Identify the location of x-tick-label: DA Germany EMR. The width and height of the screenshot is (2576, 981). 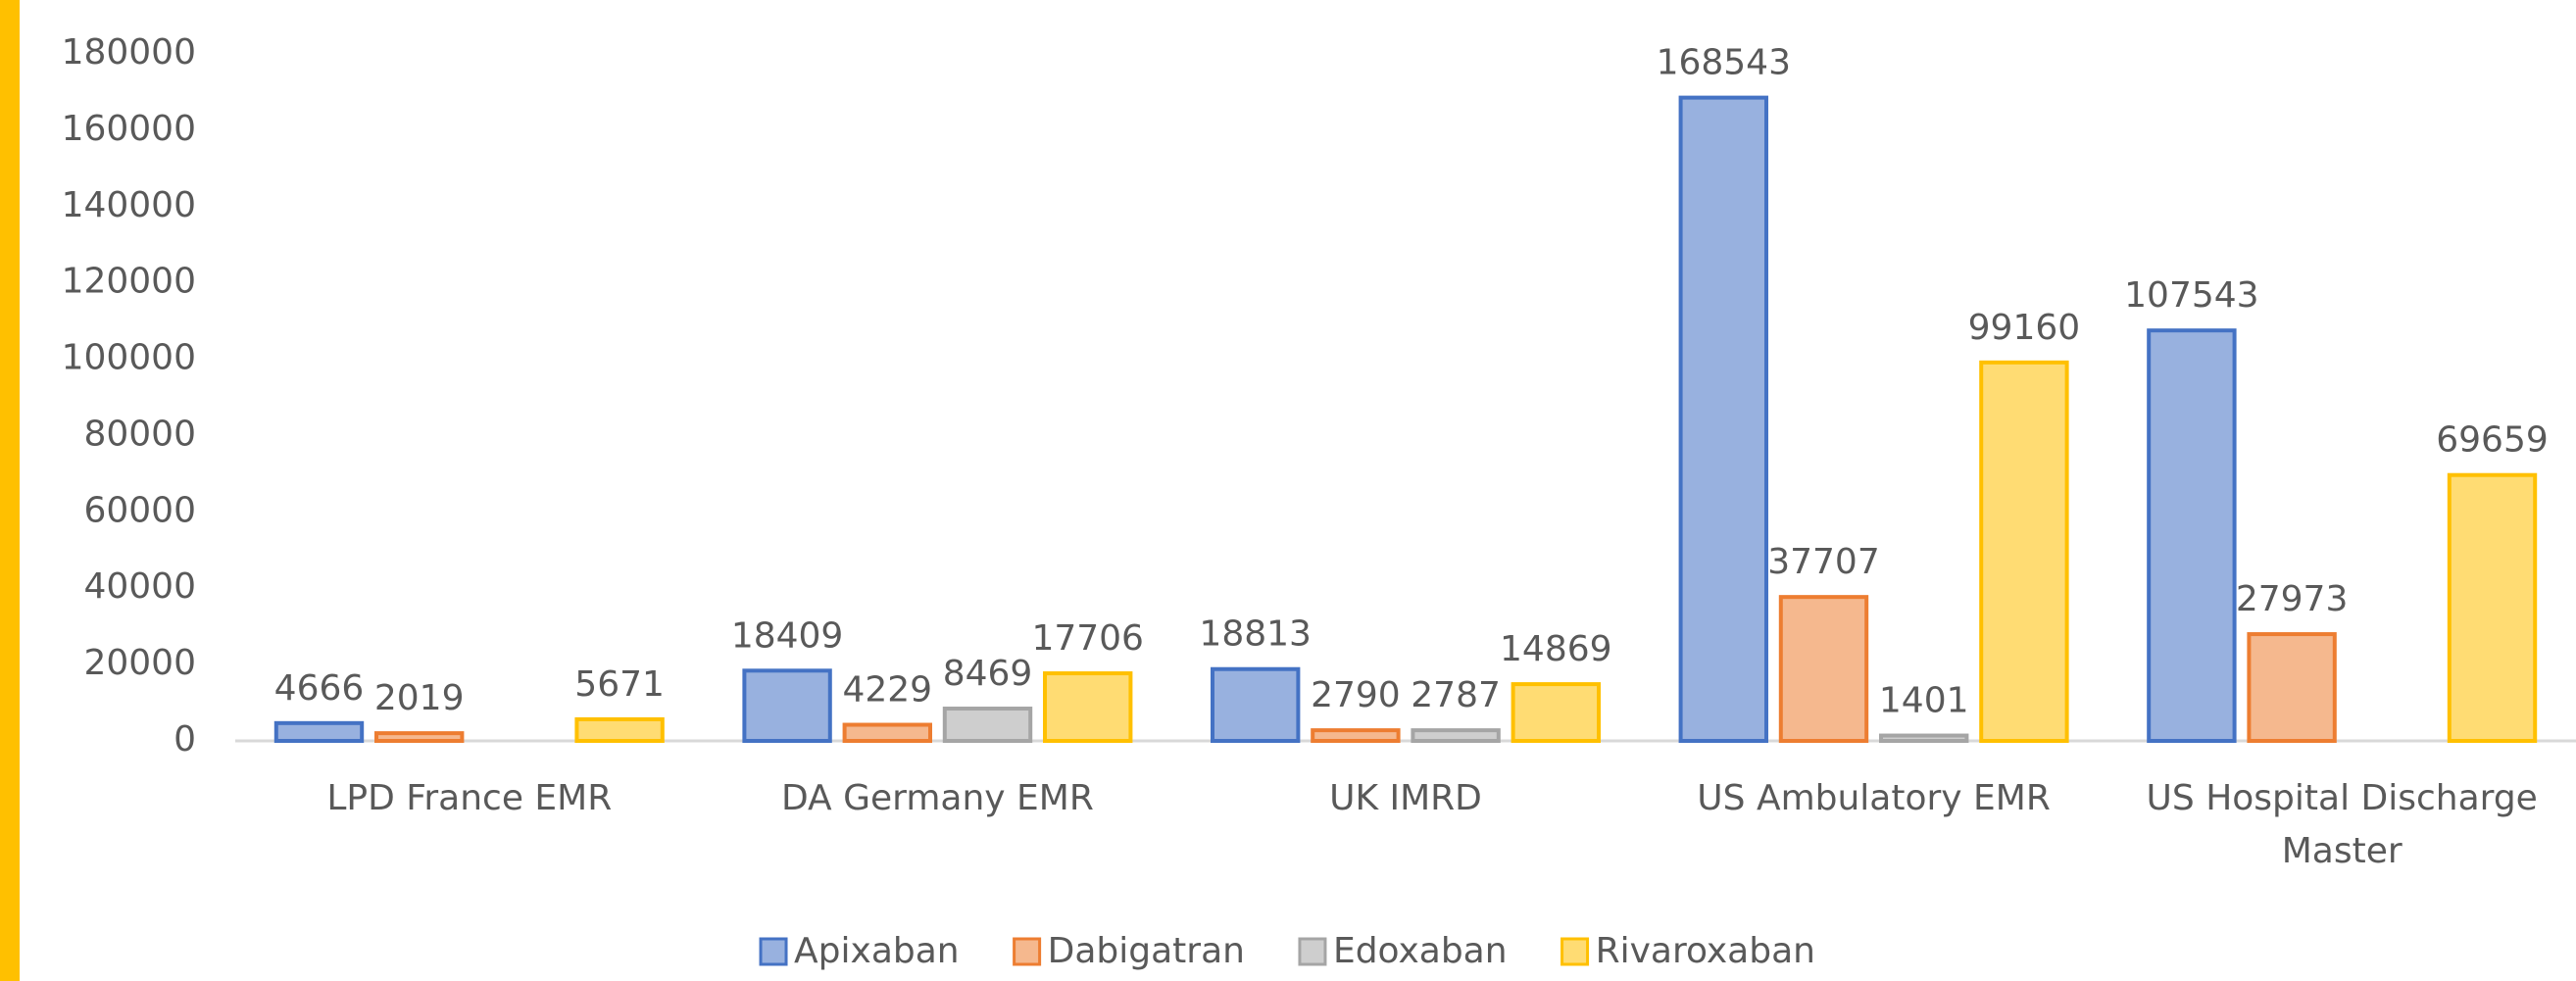
(937, 798).